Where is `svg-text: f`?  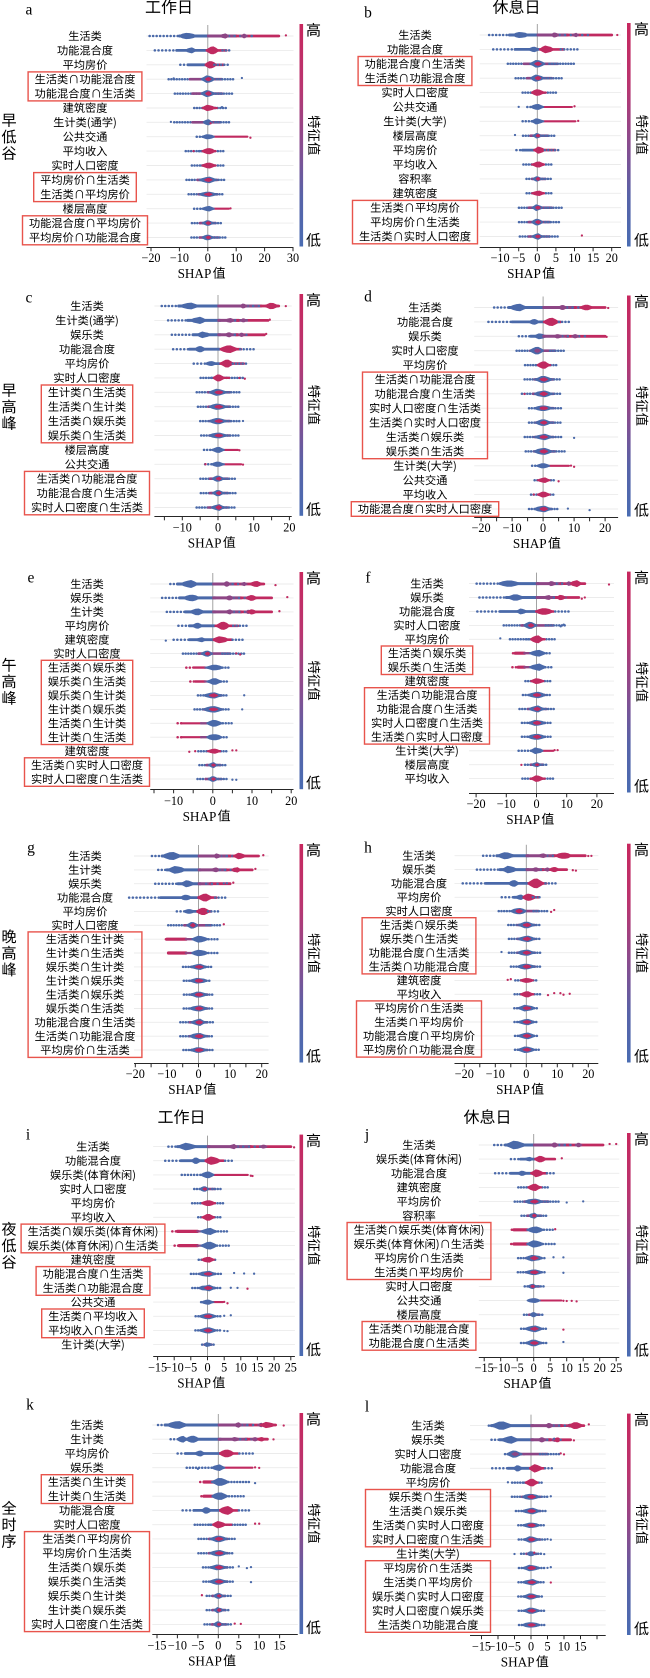
svg-text: f is located at coordinates (368, 577).